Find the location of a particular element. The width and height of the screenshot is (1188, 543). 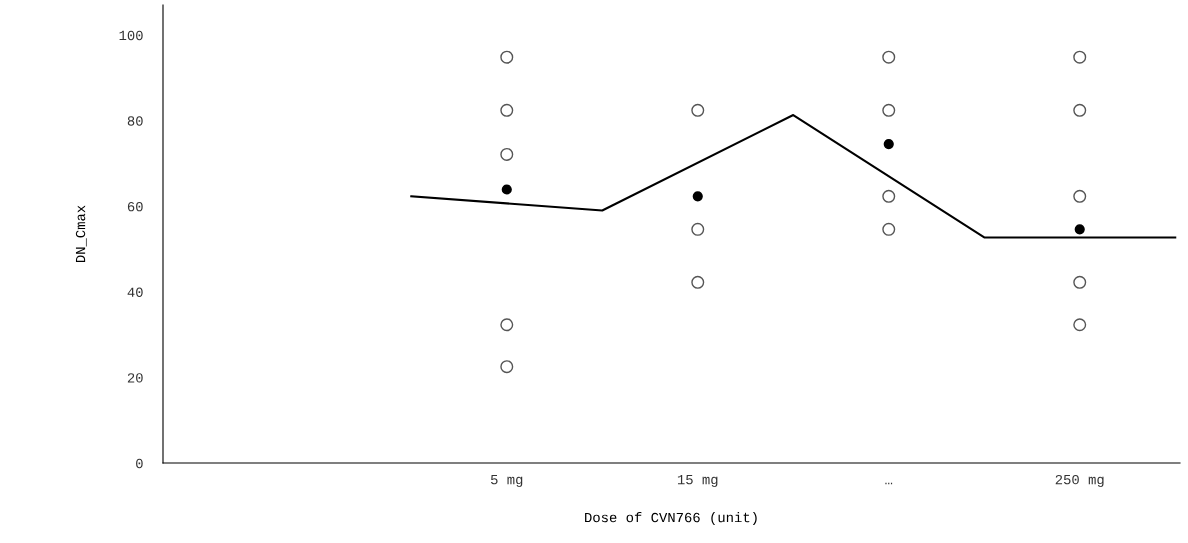

y-tick-label: 20 is located at coordinates (135, 378).